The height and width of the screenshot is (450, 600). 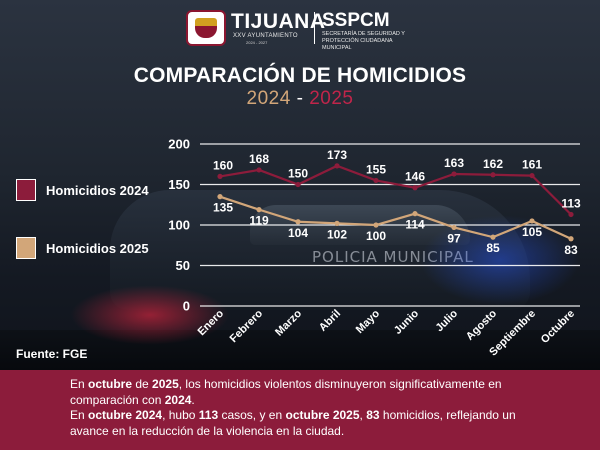 What do you see at coordinates (125, 415) in the screenshot?
I see `footer-emphasis: octubre 2024` at bounding box center [125, 415].